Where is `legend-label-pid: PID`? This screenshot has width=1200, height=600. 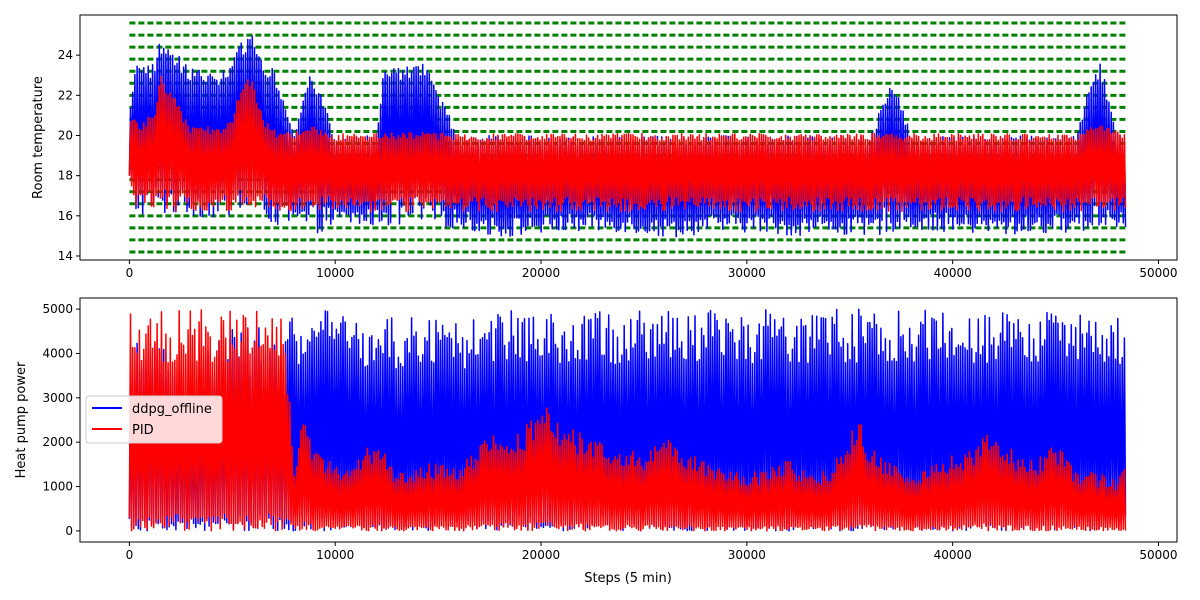
legend-label-pid: PID is located at coordinates (143, 430).